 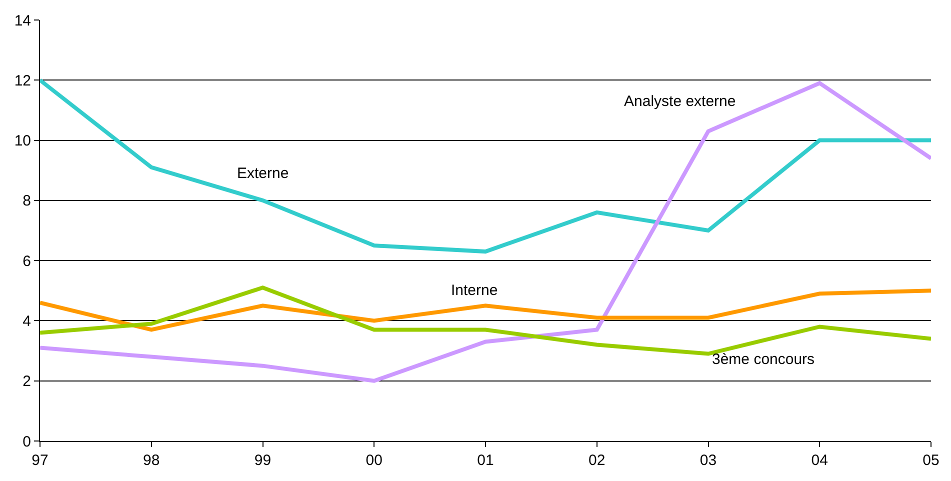 I want to click on x-tick-label: 05, so click(x=931, y=460).